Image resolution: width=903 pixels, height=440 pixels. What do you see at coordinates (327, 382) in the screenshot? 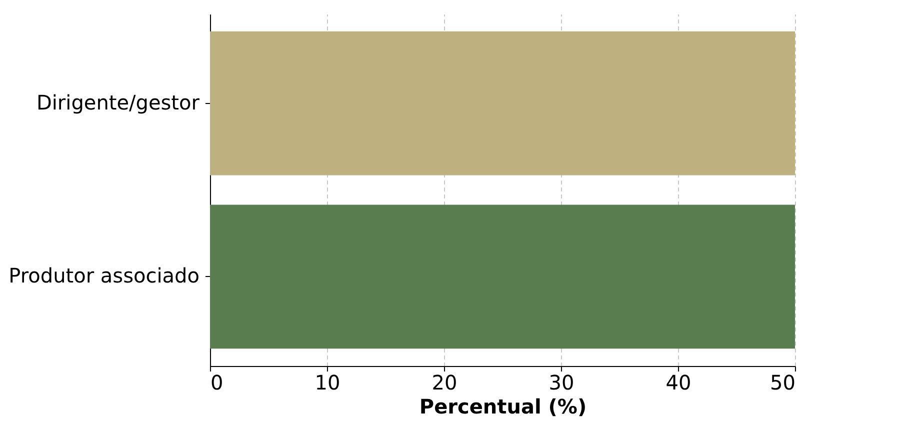
I see `x-tick-label: 10` at bounding box center [327, 382].